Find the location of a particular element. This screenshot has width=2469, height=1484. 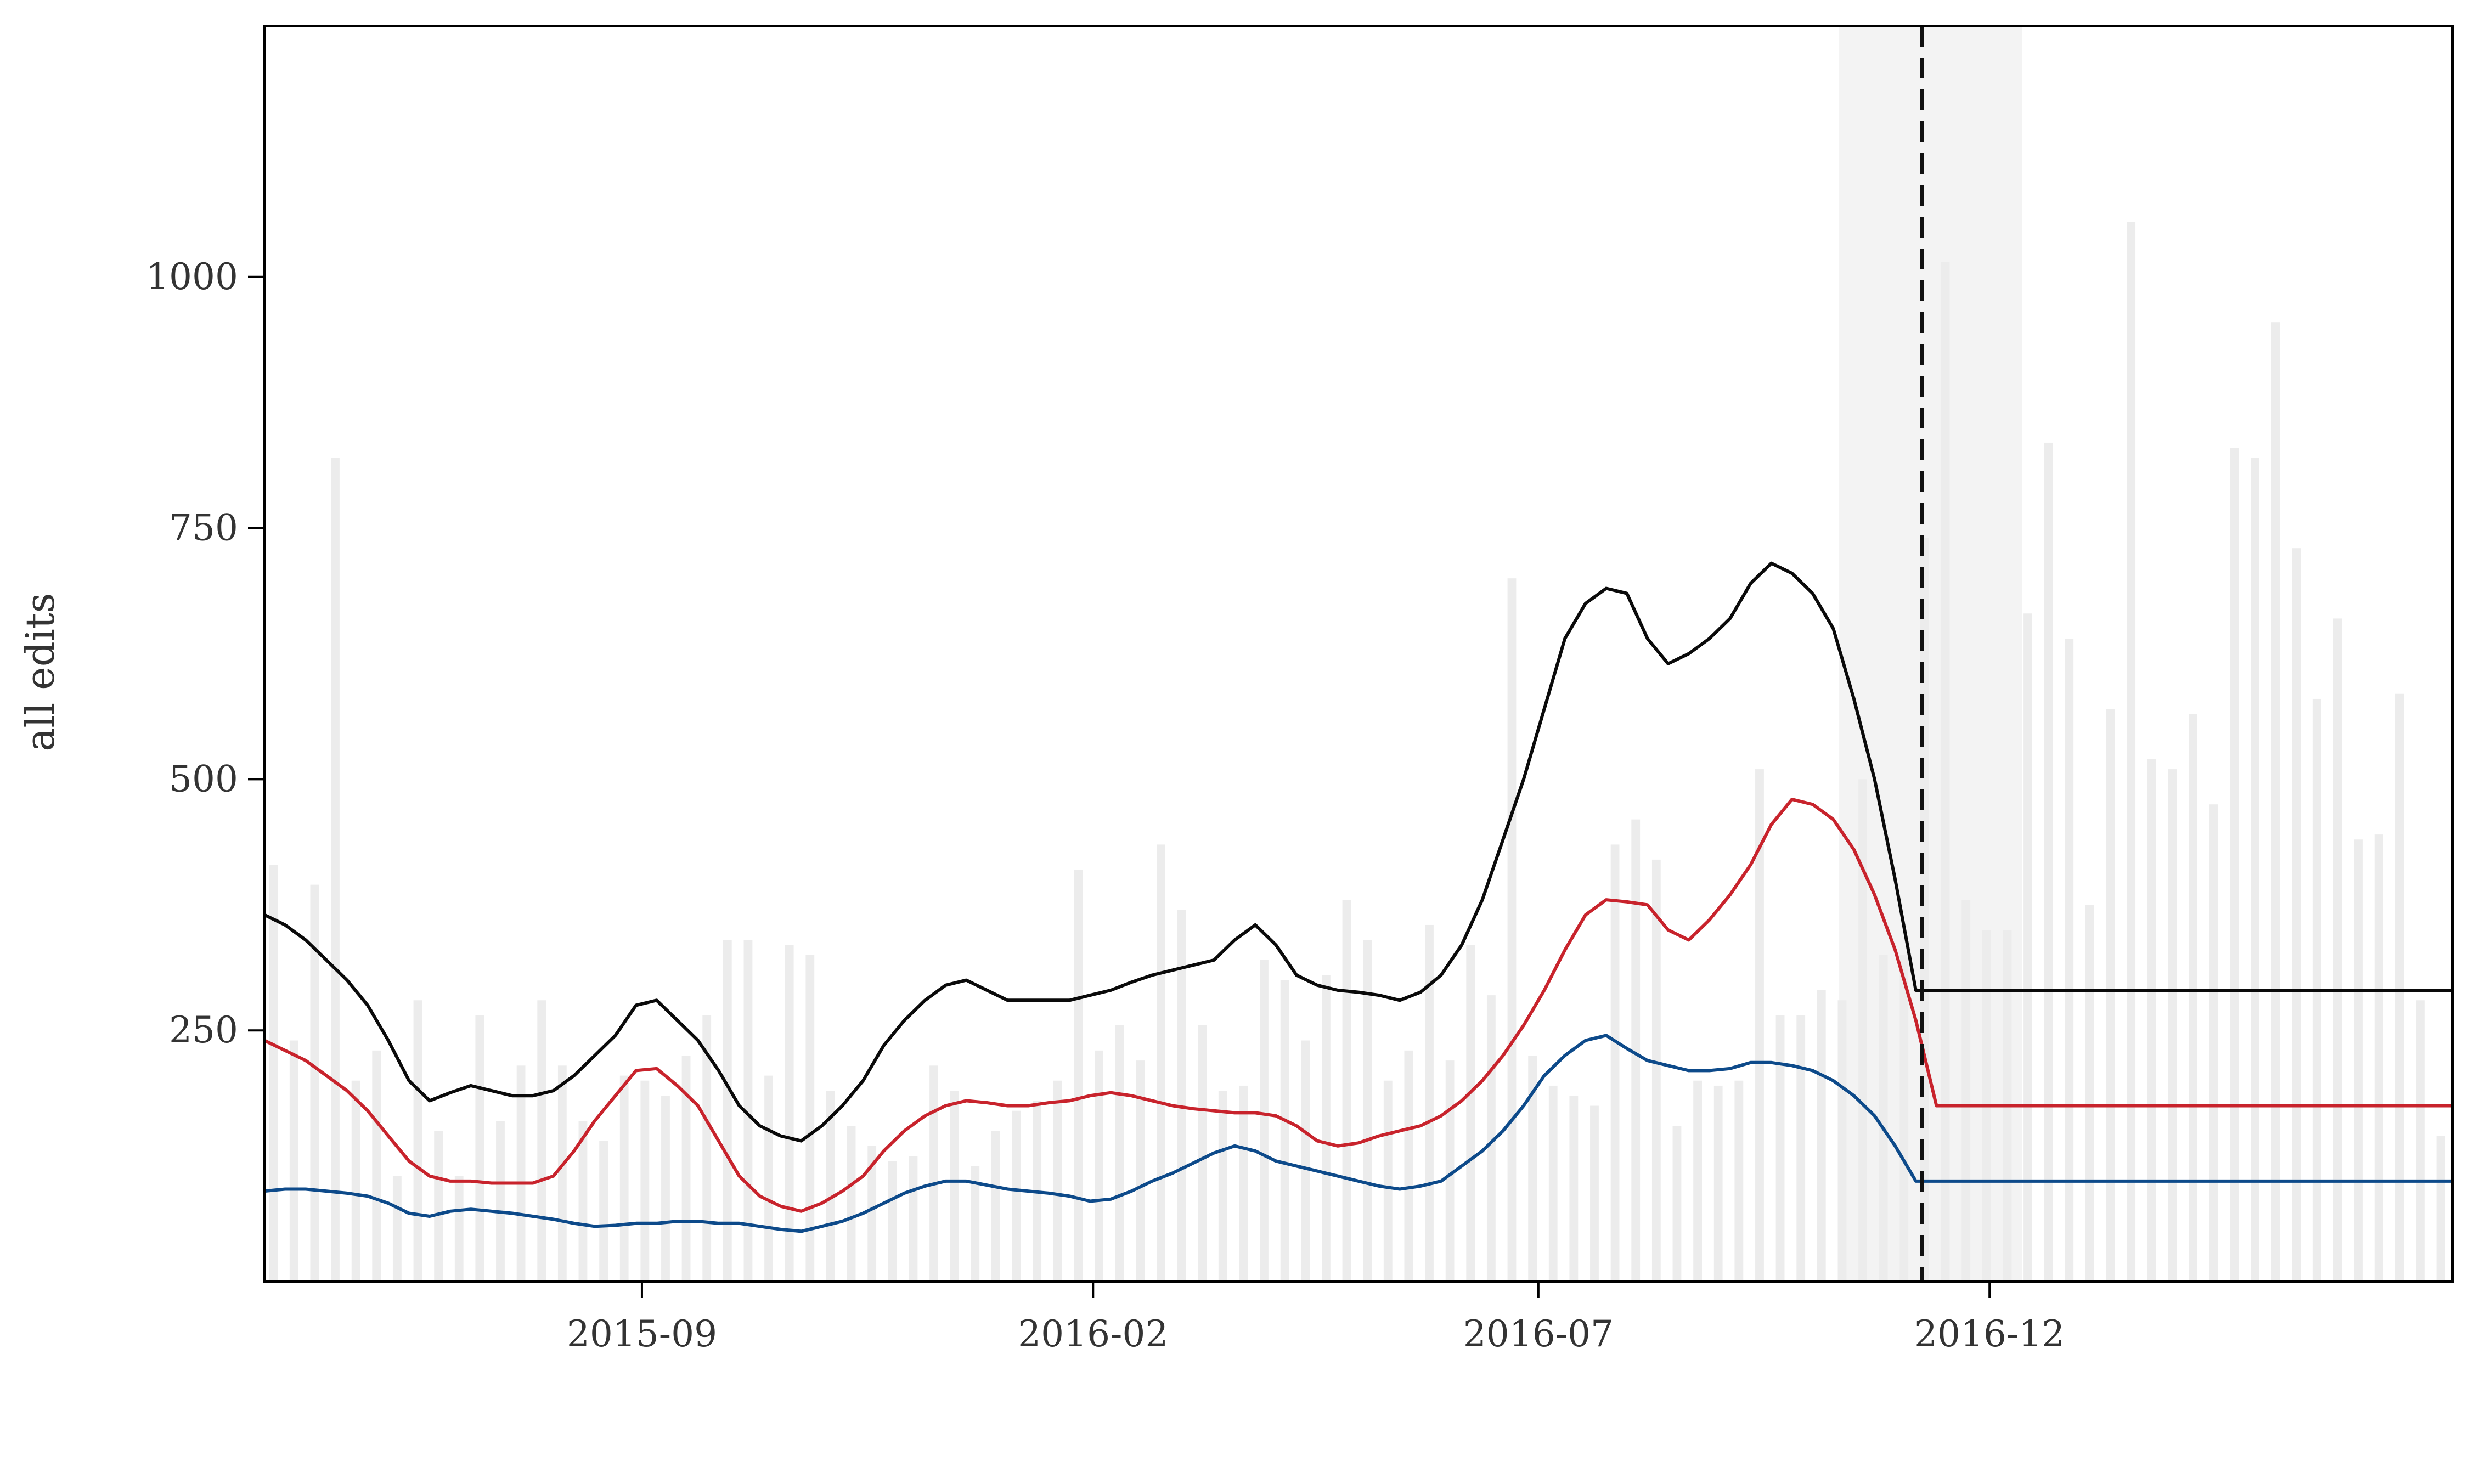

y-tick-label: 500 is located at coordinates (203, 779).